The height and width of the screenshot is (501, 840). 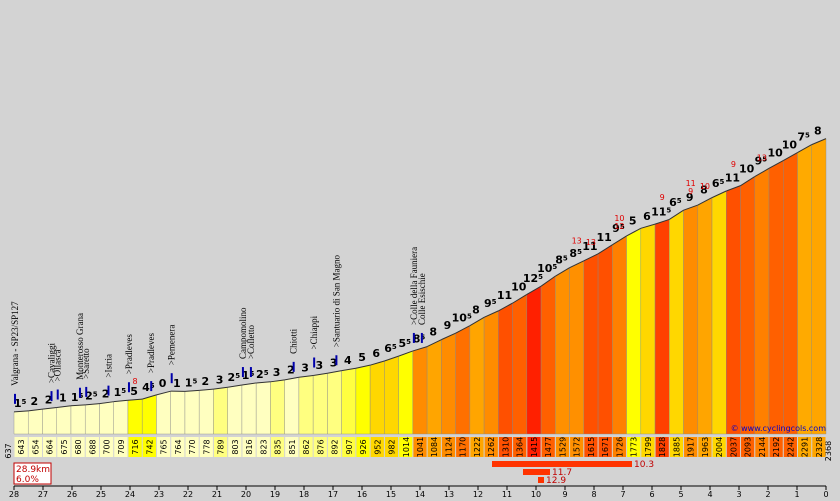 What do you see at coordinates (134, 391) in the screenshot?
I see `segment-grade-label: 5` at bounding box center [134, 391].